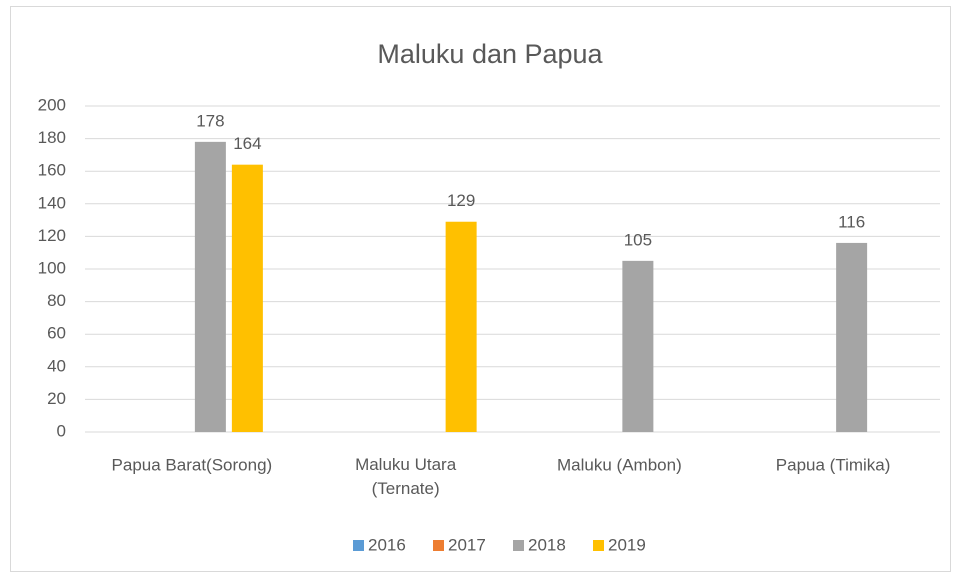 The width and height of the screenshot is (956, 580). I want to click on x-tick-label: Maluku (Ambon), so click(619, 464).